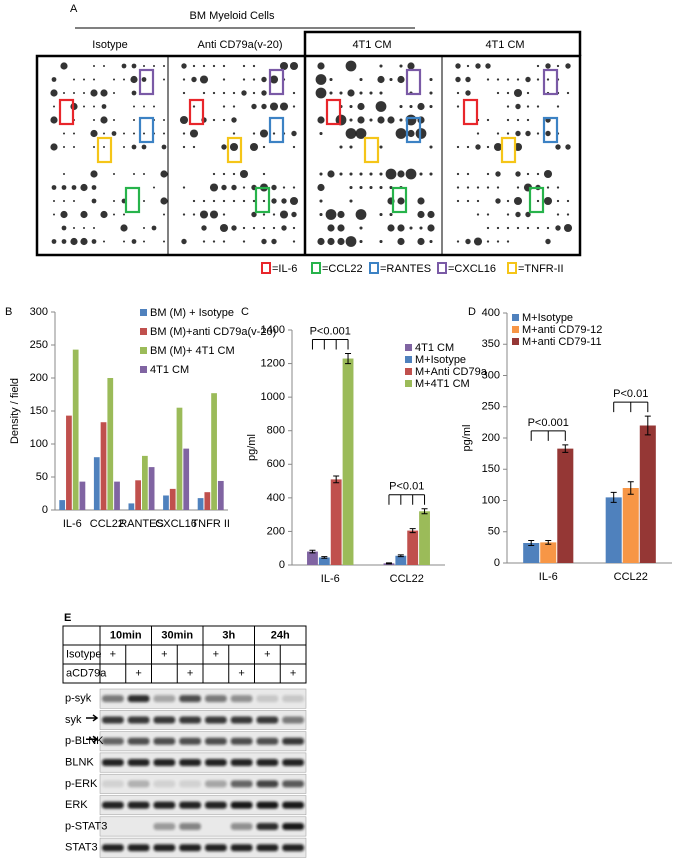 This screenshot has height=861, width=689. I want to click on blot-label: p-ERK, so click(81, 784).